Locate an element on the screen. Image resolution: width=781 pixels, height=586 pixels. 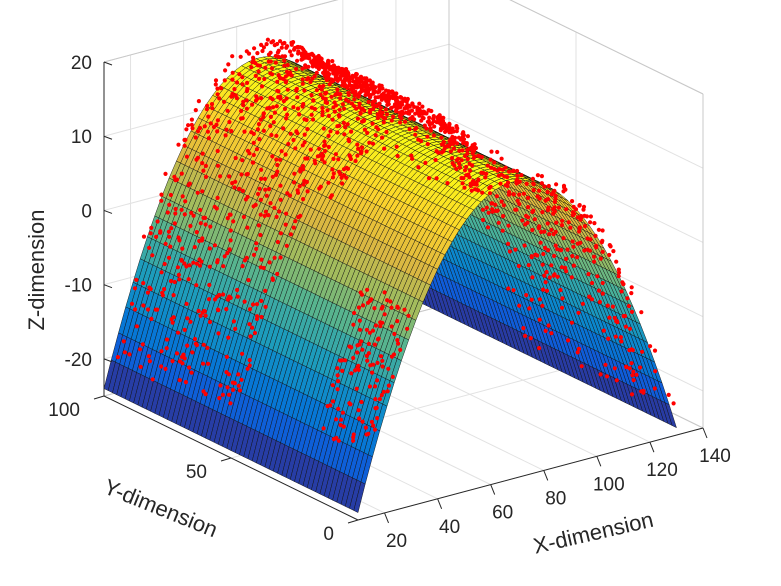
x-axis-line is located at coordinates (530, 474).